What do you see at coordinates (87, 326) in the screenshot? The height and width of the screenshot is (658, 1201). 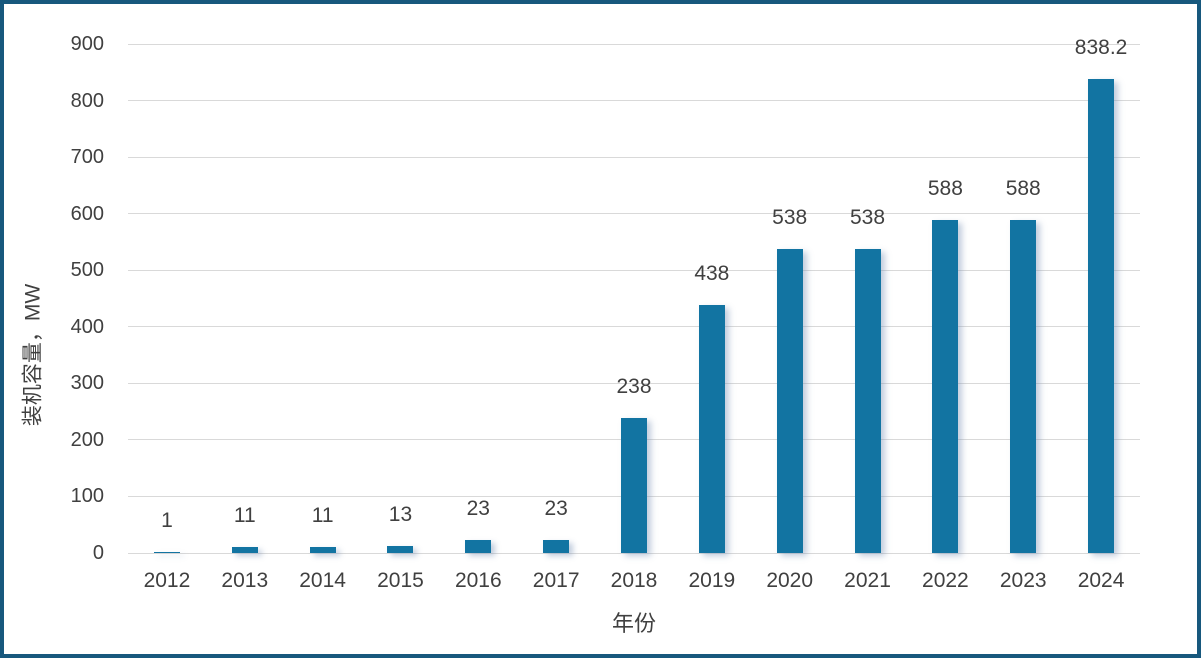 I see `y-tick-label-400: 400` at bounding box center [87, 326].